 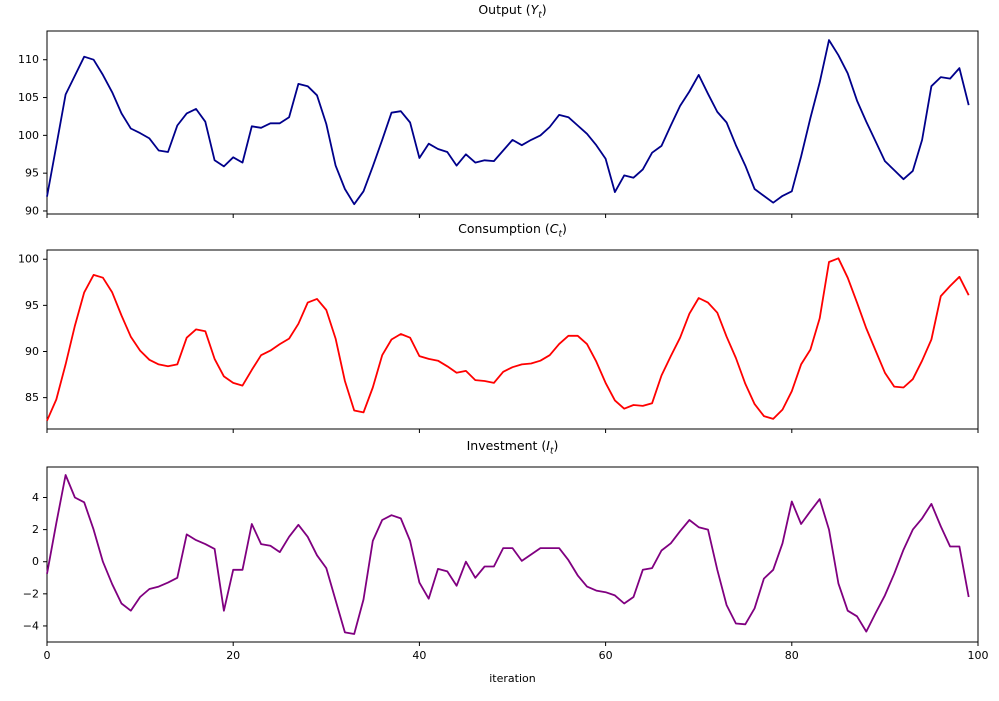 I want to click on x-tick-label: 20, so click(x=233, y=655).